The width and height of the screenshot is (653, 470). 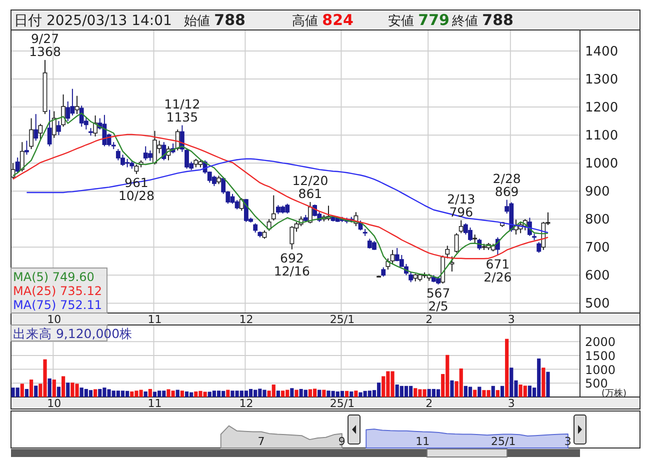 What do you see at coordinates (57, 305) in the screenshot?
I see `text: MA(75) 752.11` at bounding box center [57, 305].